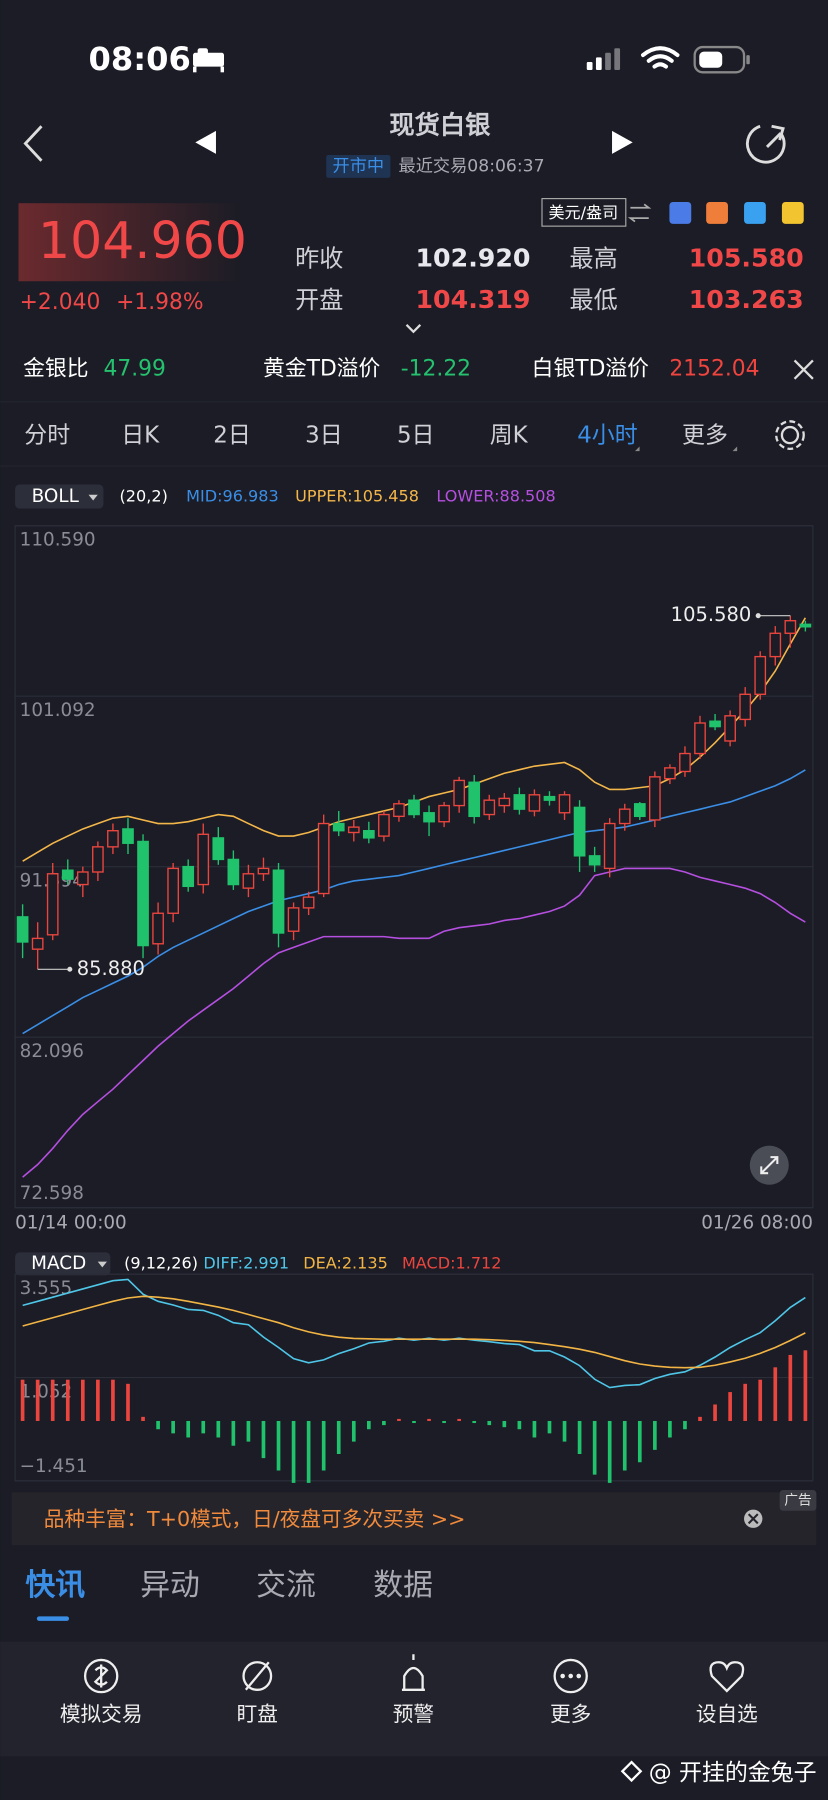  I want to click on period-tab: 5日, so click(416, 436).